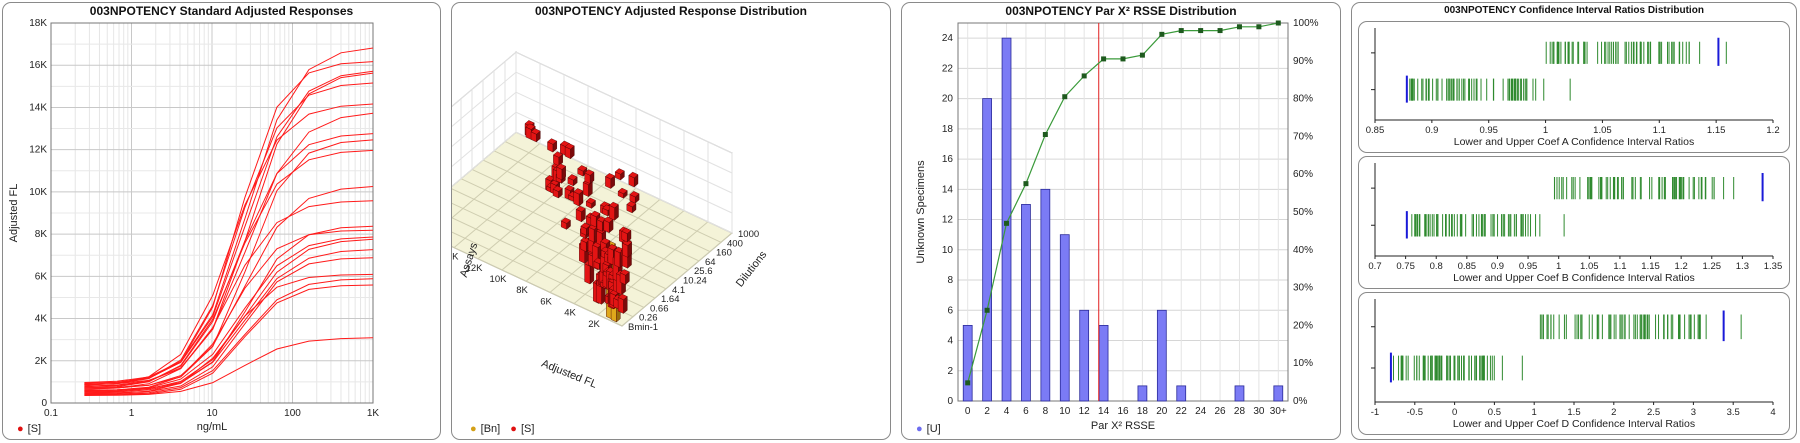 The width and height of the screenshot is (1800, 443). I want to click on legend-label-u: [U], so click(933, 429).